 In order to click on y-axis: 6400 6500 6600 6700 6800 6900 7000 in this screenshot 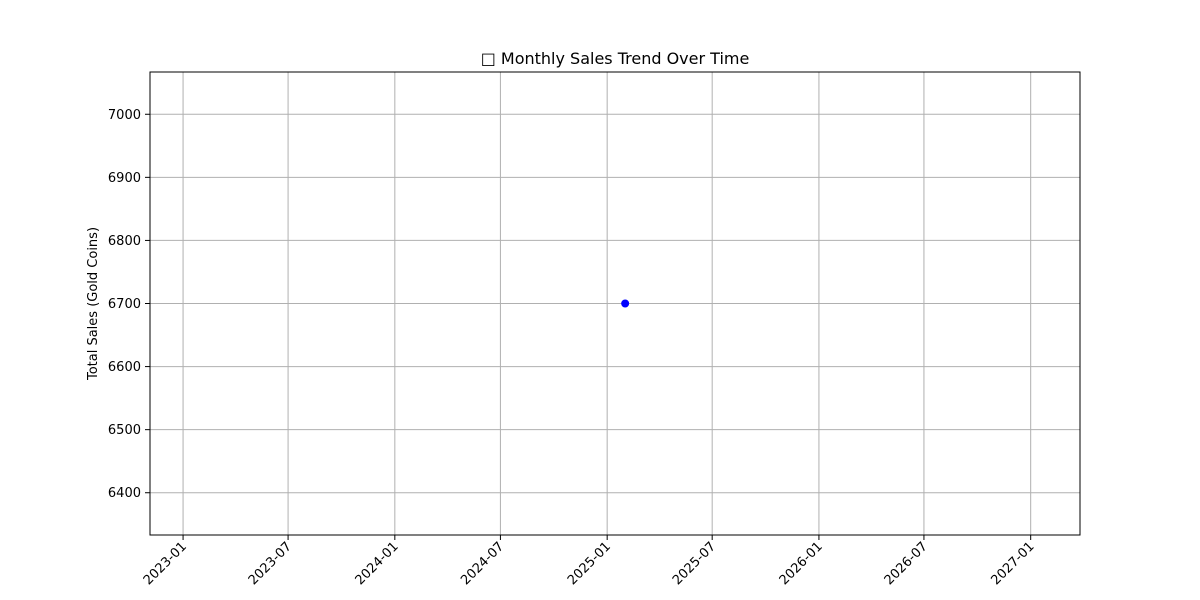, I will do `click(129, 304)`.